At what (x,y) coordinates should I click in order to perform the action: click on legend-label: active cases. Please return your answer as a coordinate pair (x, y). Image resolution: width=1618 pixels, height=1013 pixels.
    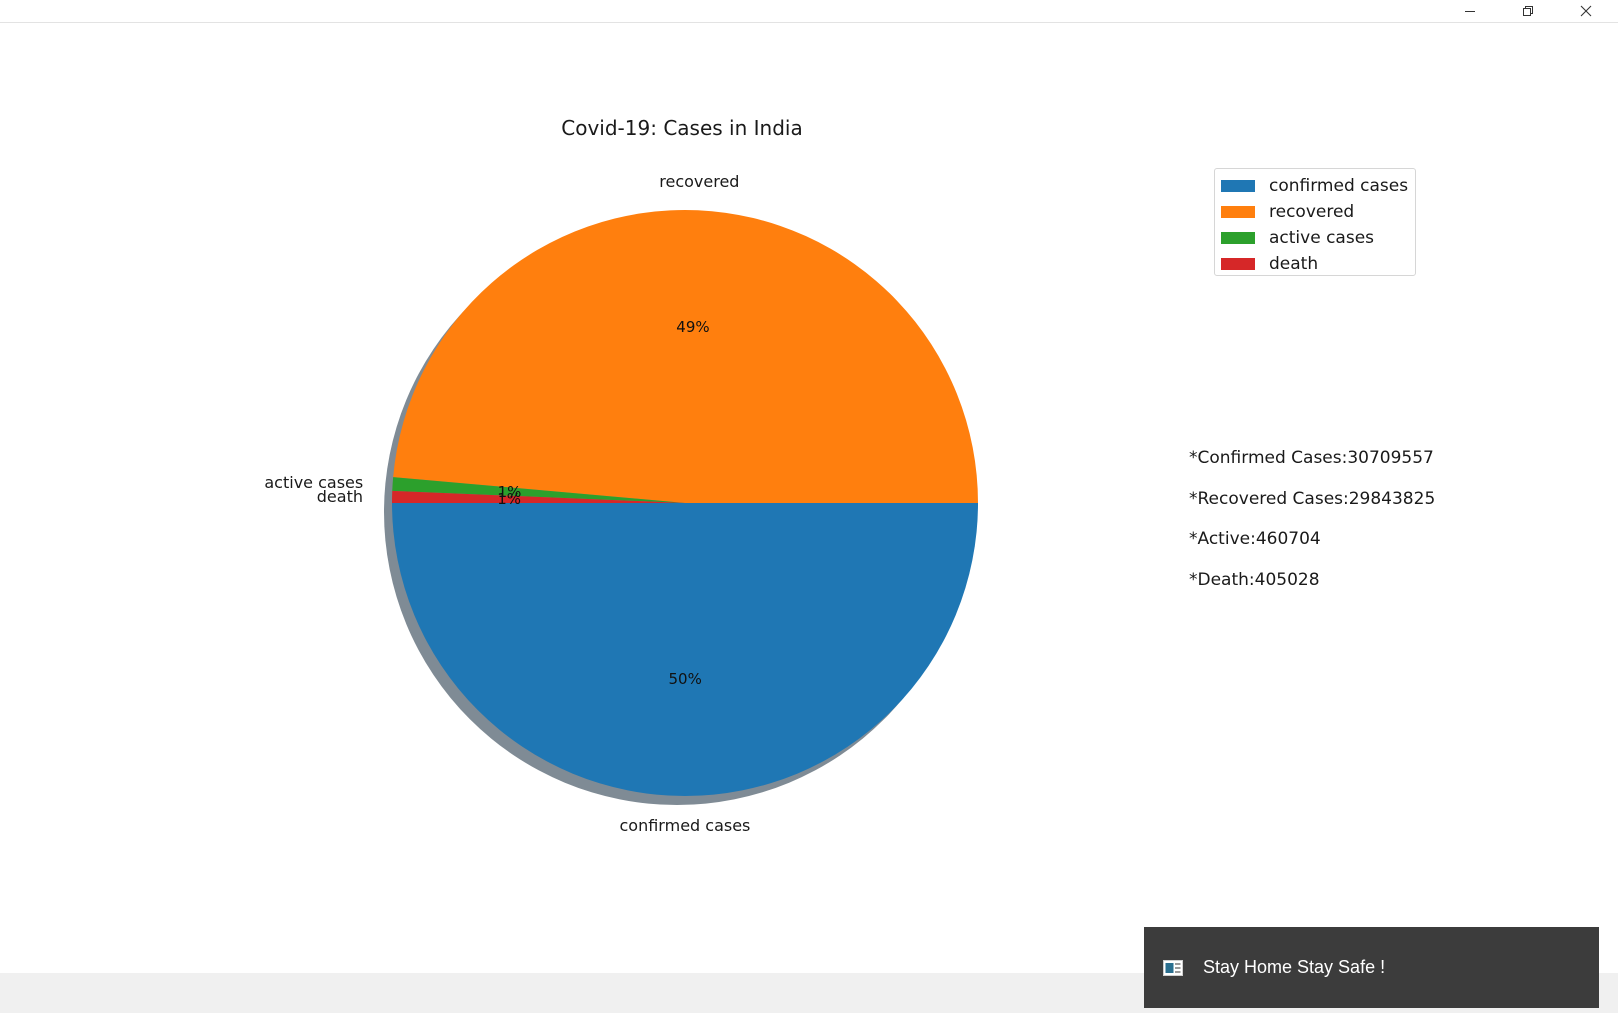
    Looking at the image, I should click on (1322, 238).